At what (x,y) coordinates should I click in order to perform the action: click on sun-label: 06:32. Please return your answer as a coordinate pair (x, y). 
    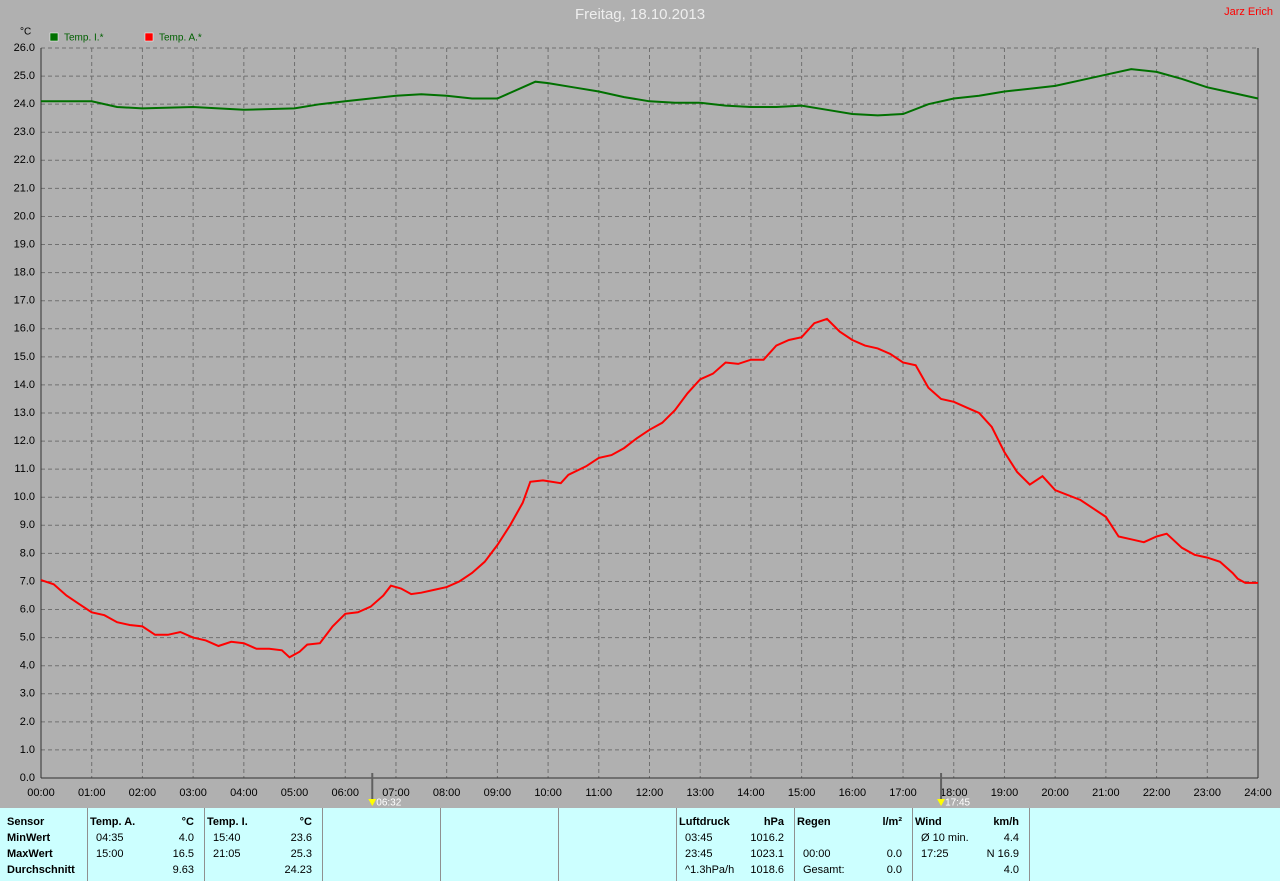
    Looking at the image, I should click on (388, 803).